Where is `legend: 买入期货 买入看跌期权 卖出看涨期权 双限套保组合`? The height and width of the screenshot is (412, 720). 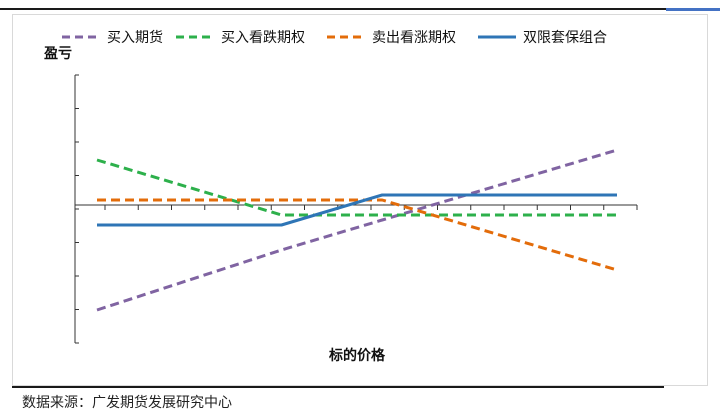
legend: 买入期货 买入看跌期权 卖出看涨期权 双限套保组合 is located at coordinates (334, 37).